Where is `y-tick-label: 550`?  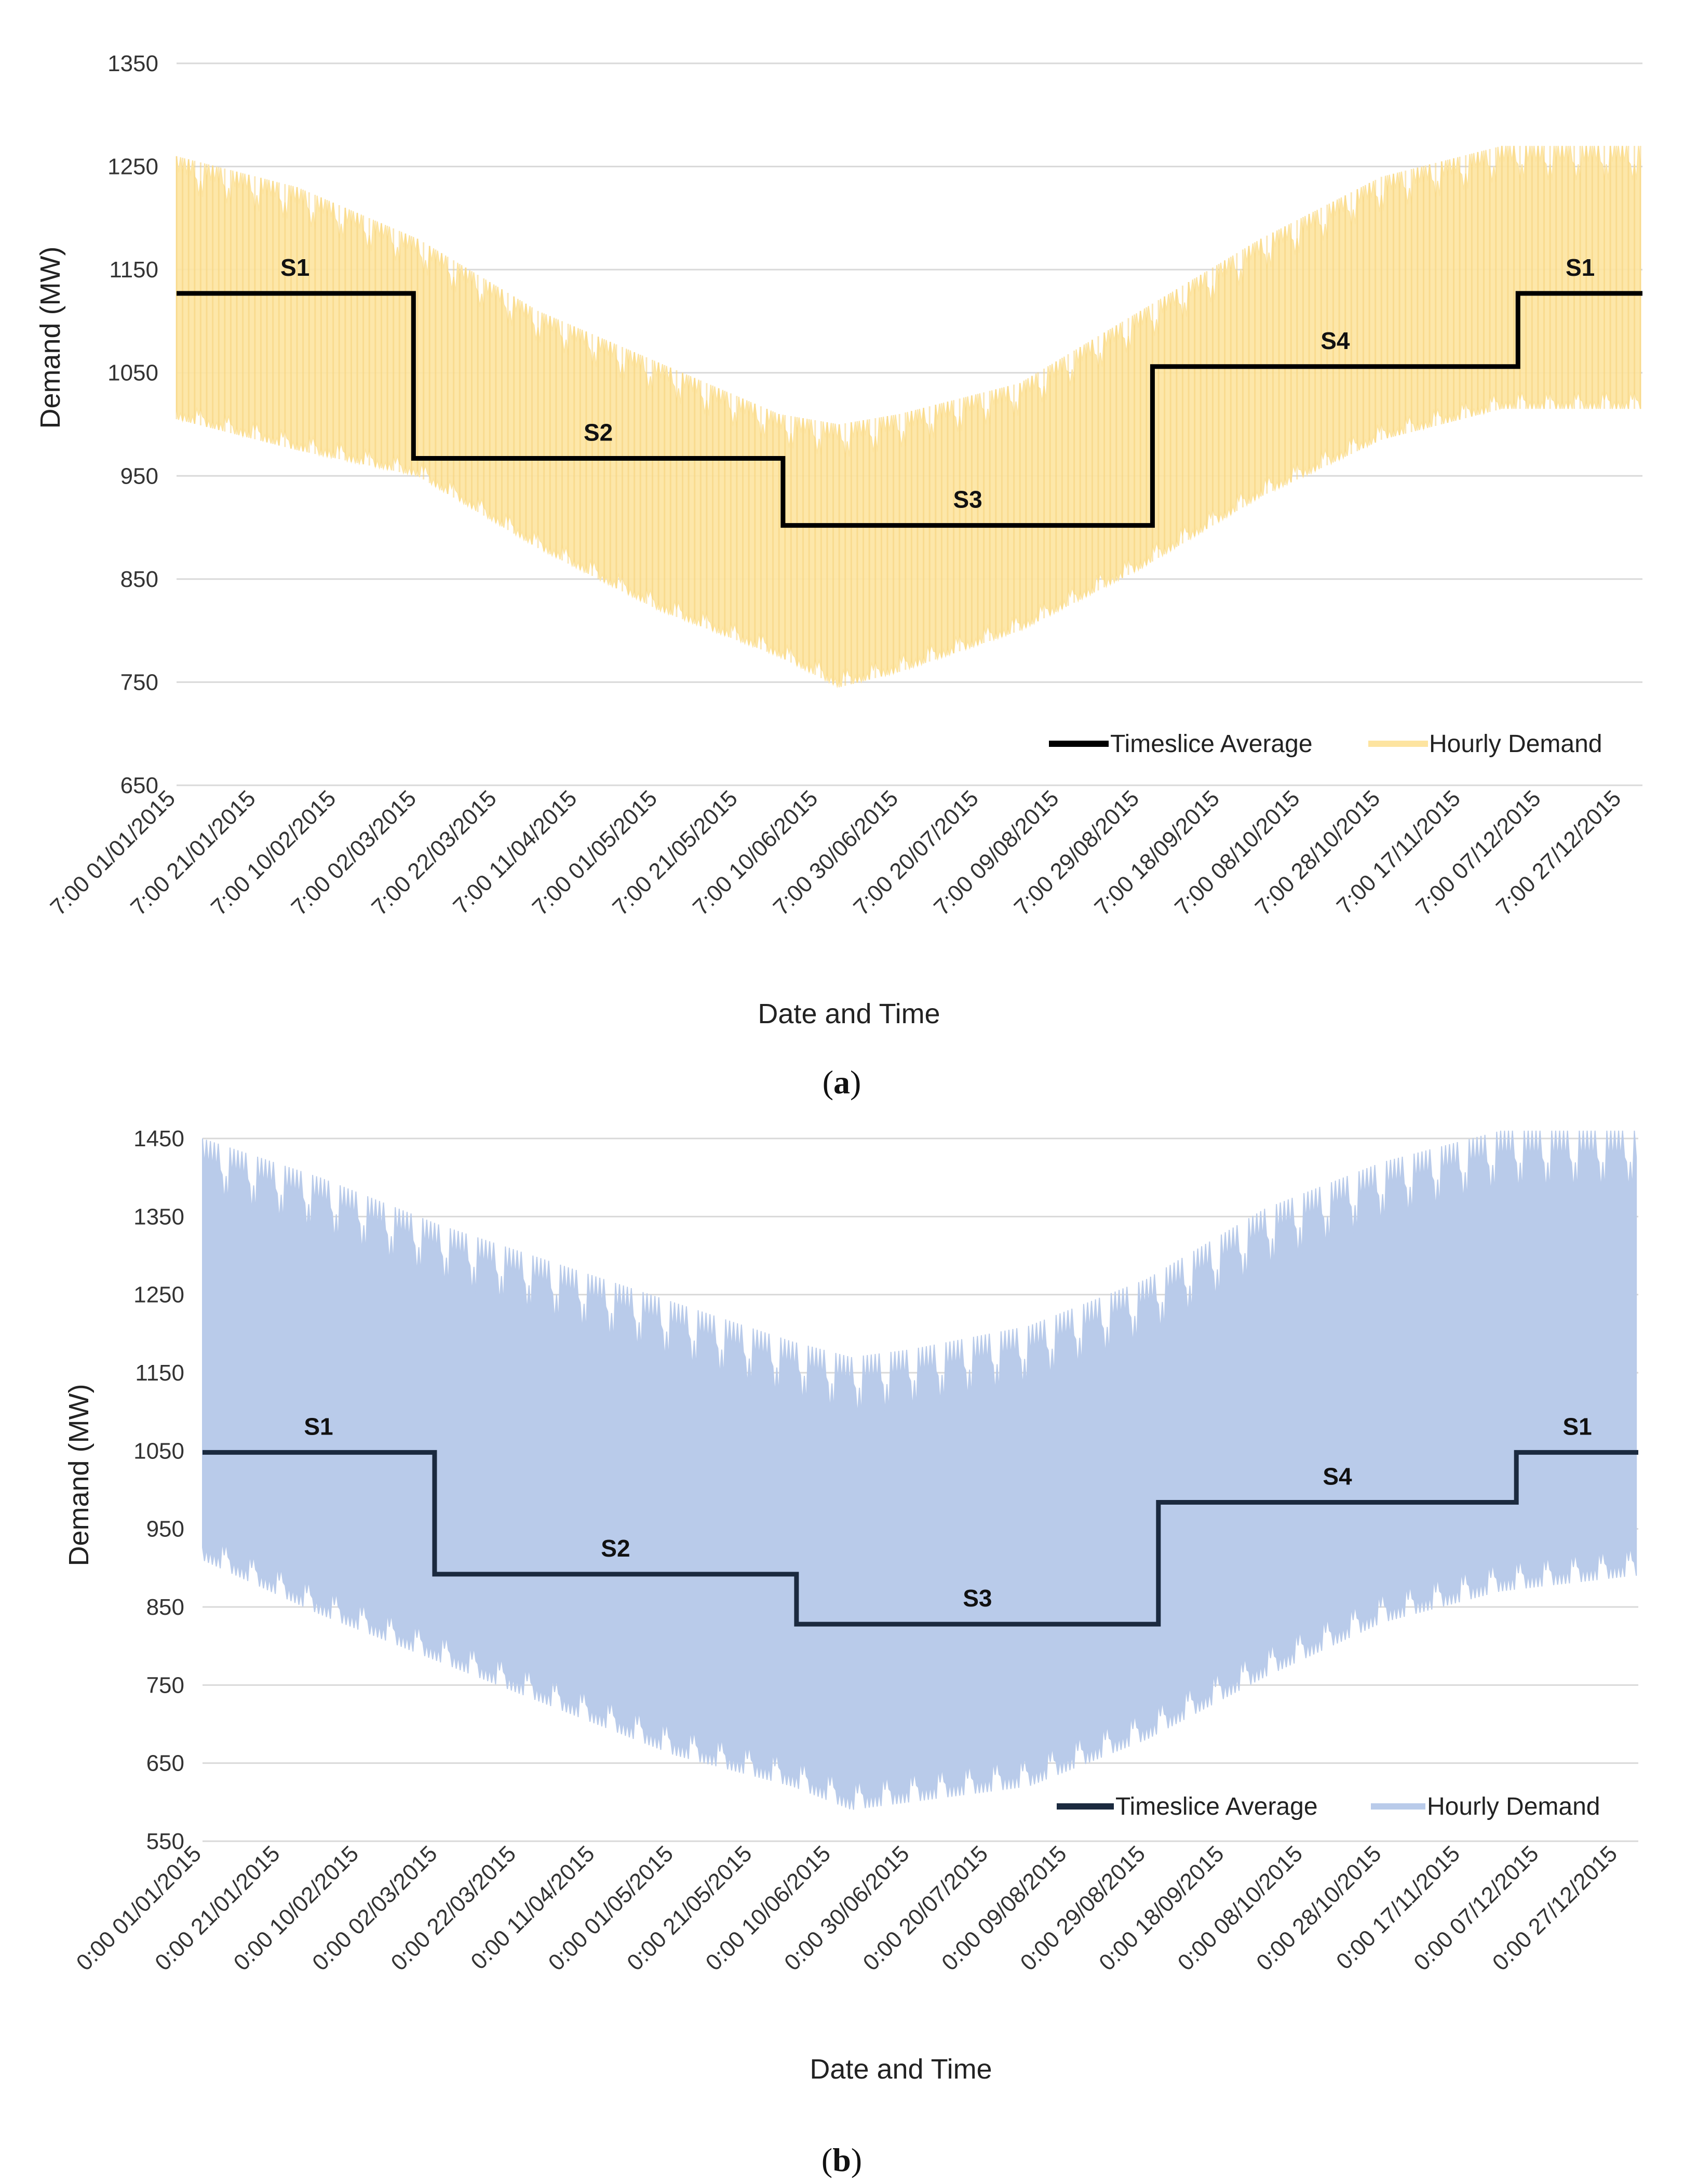
y-tick-label: 550 is located at coordinates (165, 1841).